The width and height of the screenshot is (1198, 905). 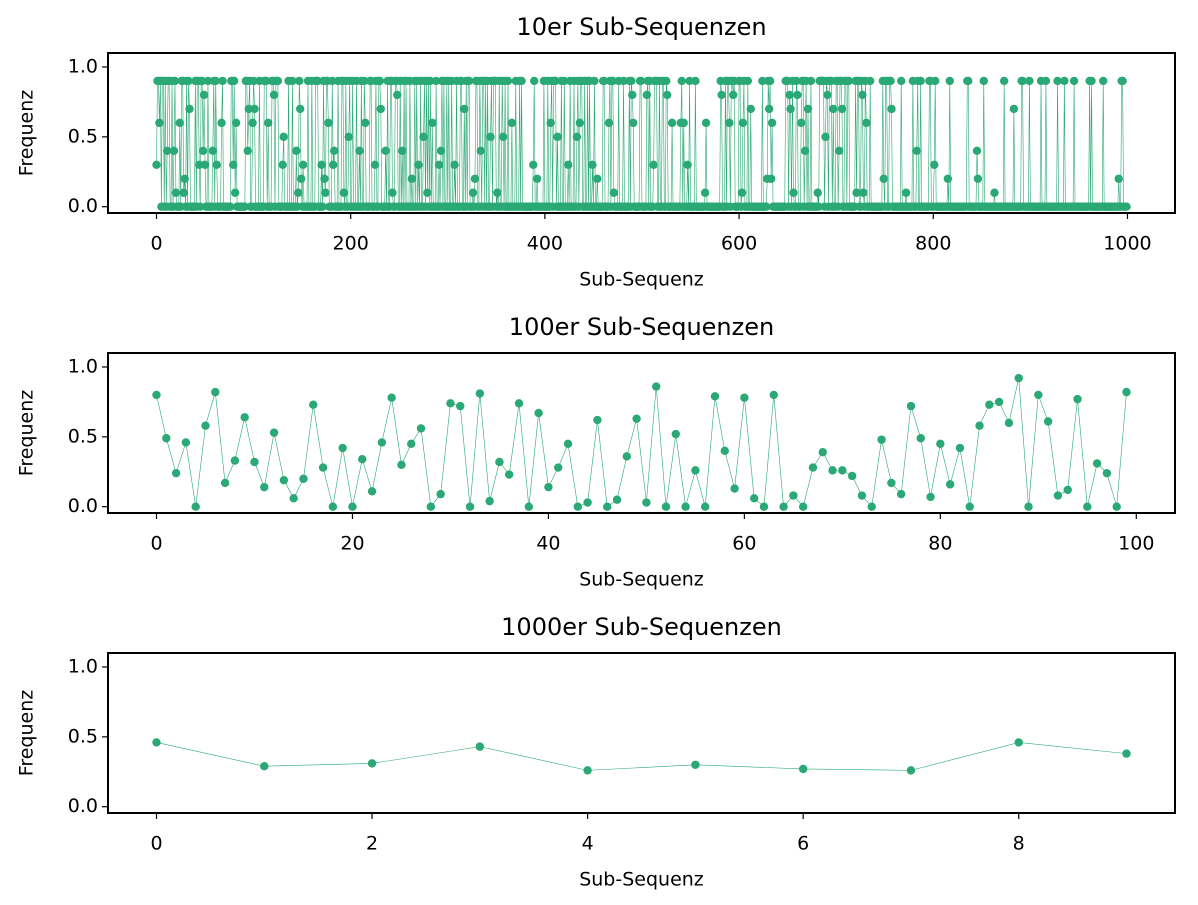 I want to click on x-axis-label: Sub-Sequenz, so click(x=641, y=880).